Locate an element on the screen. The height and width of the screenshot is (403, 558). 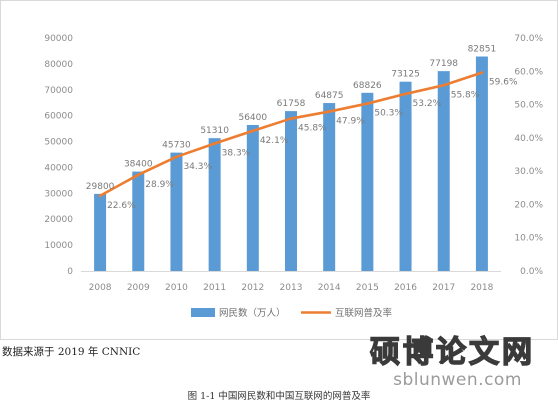
left-axis-tick-label: 90000 is located at coordinates (58, 39).